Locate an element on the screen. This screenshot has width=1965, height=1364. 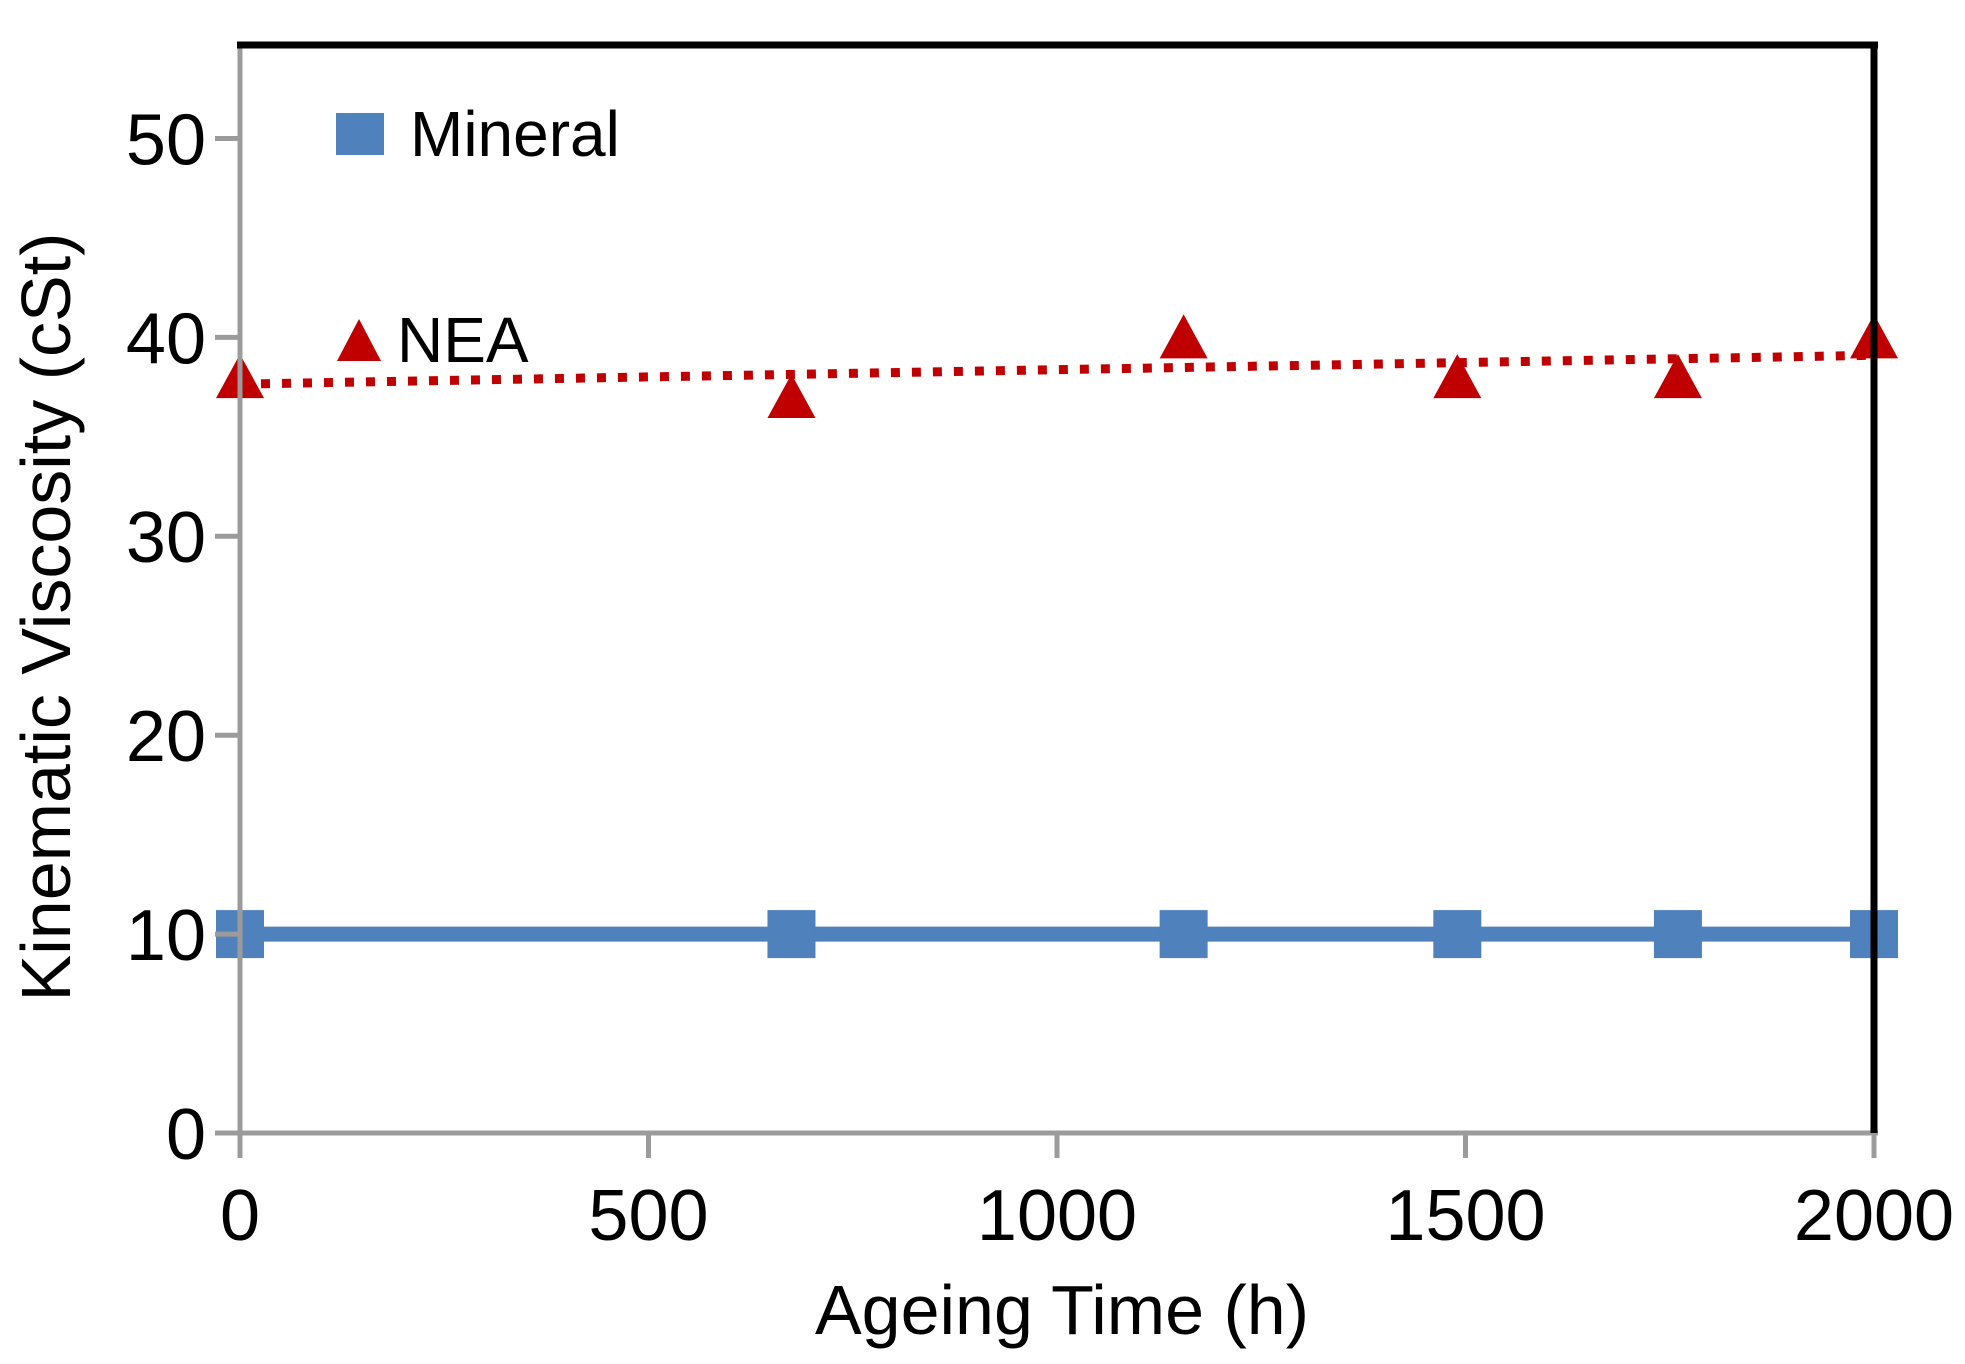
x-tick-label: 0 is located at coordinates (240, 1216).